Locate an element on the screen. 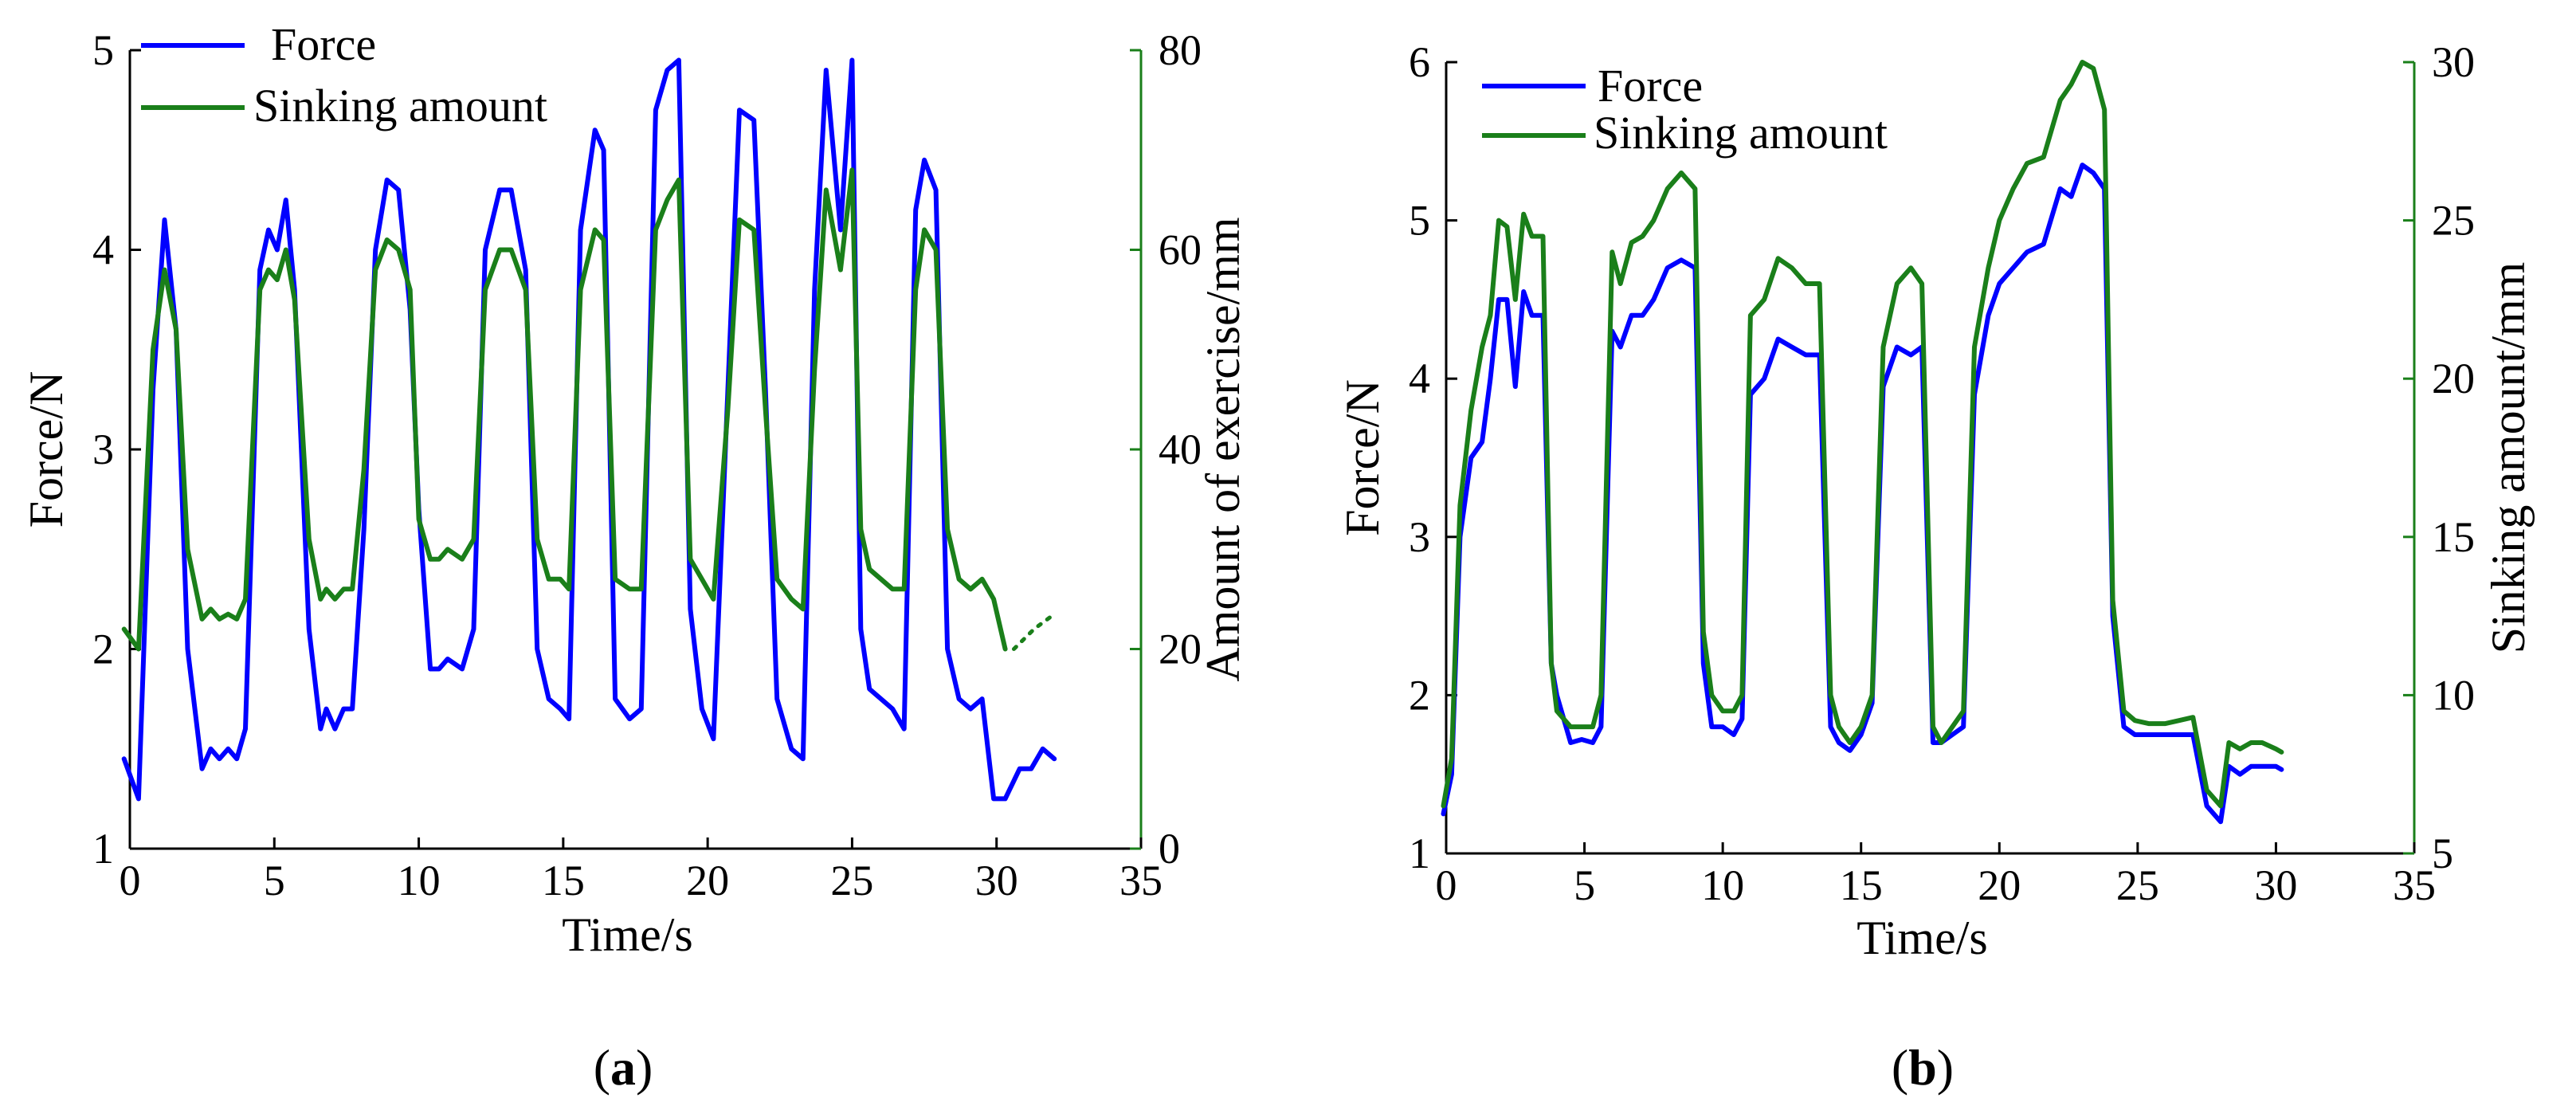  x-tick-label-a: 35 is located at coordinates (1141, 880).